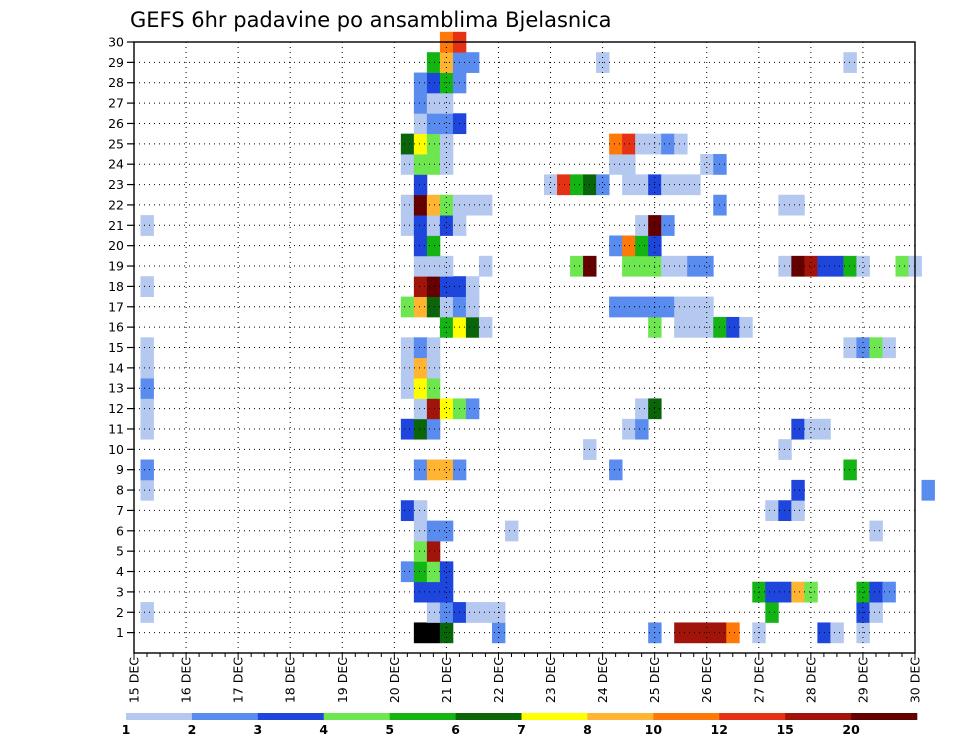  Describe the element at coordinates (116, 204) in the screenshot. I see `y-tick-label: 22` at that location.